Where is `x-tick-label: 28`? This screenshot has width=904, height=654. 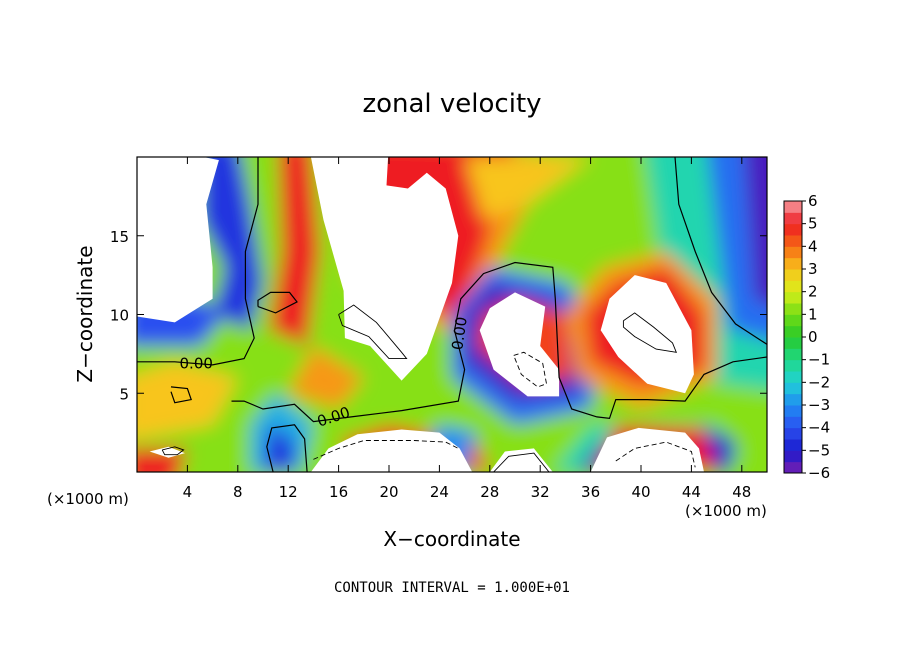
x-tick-label: 28 is located at coordinates (489, 492).